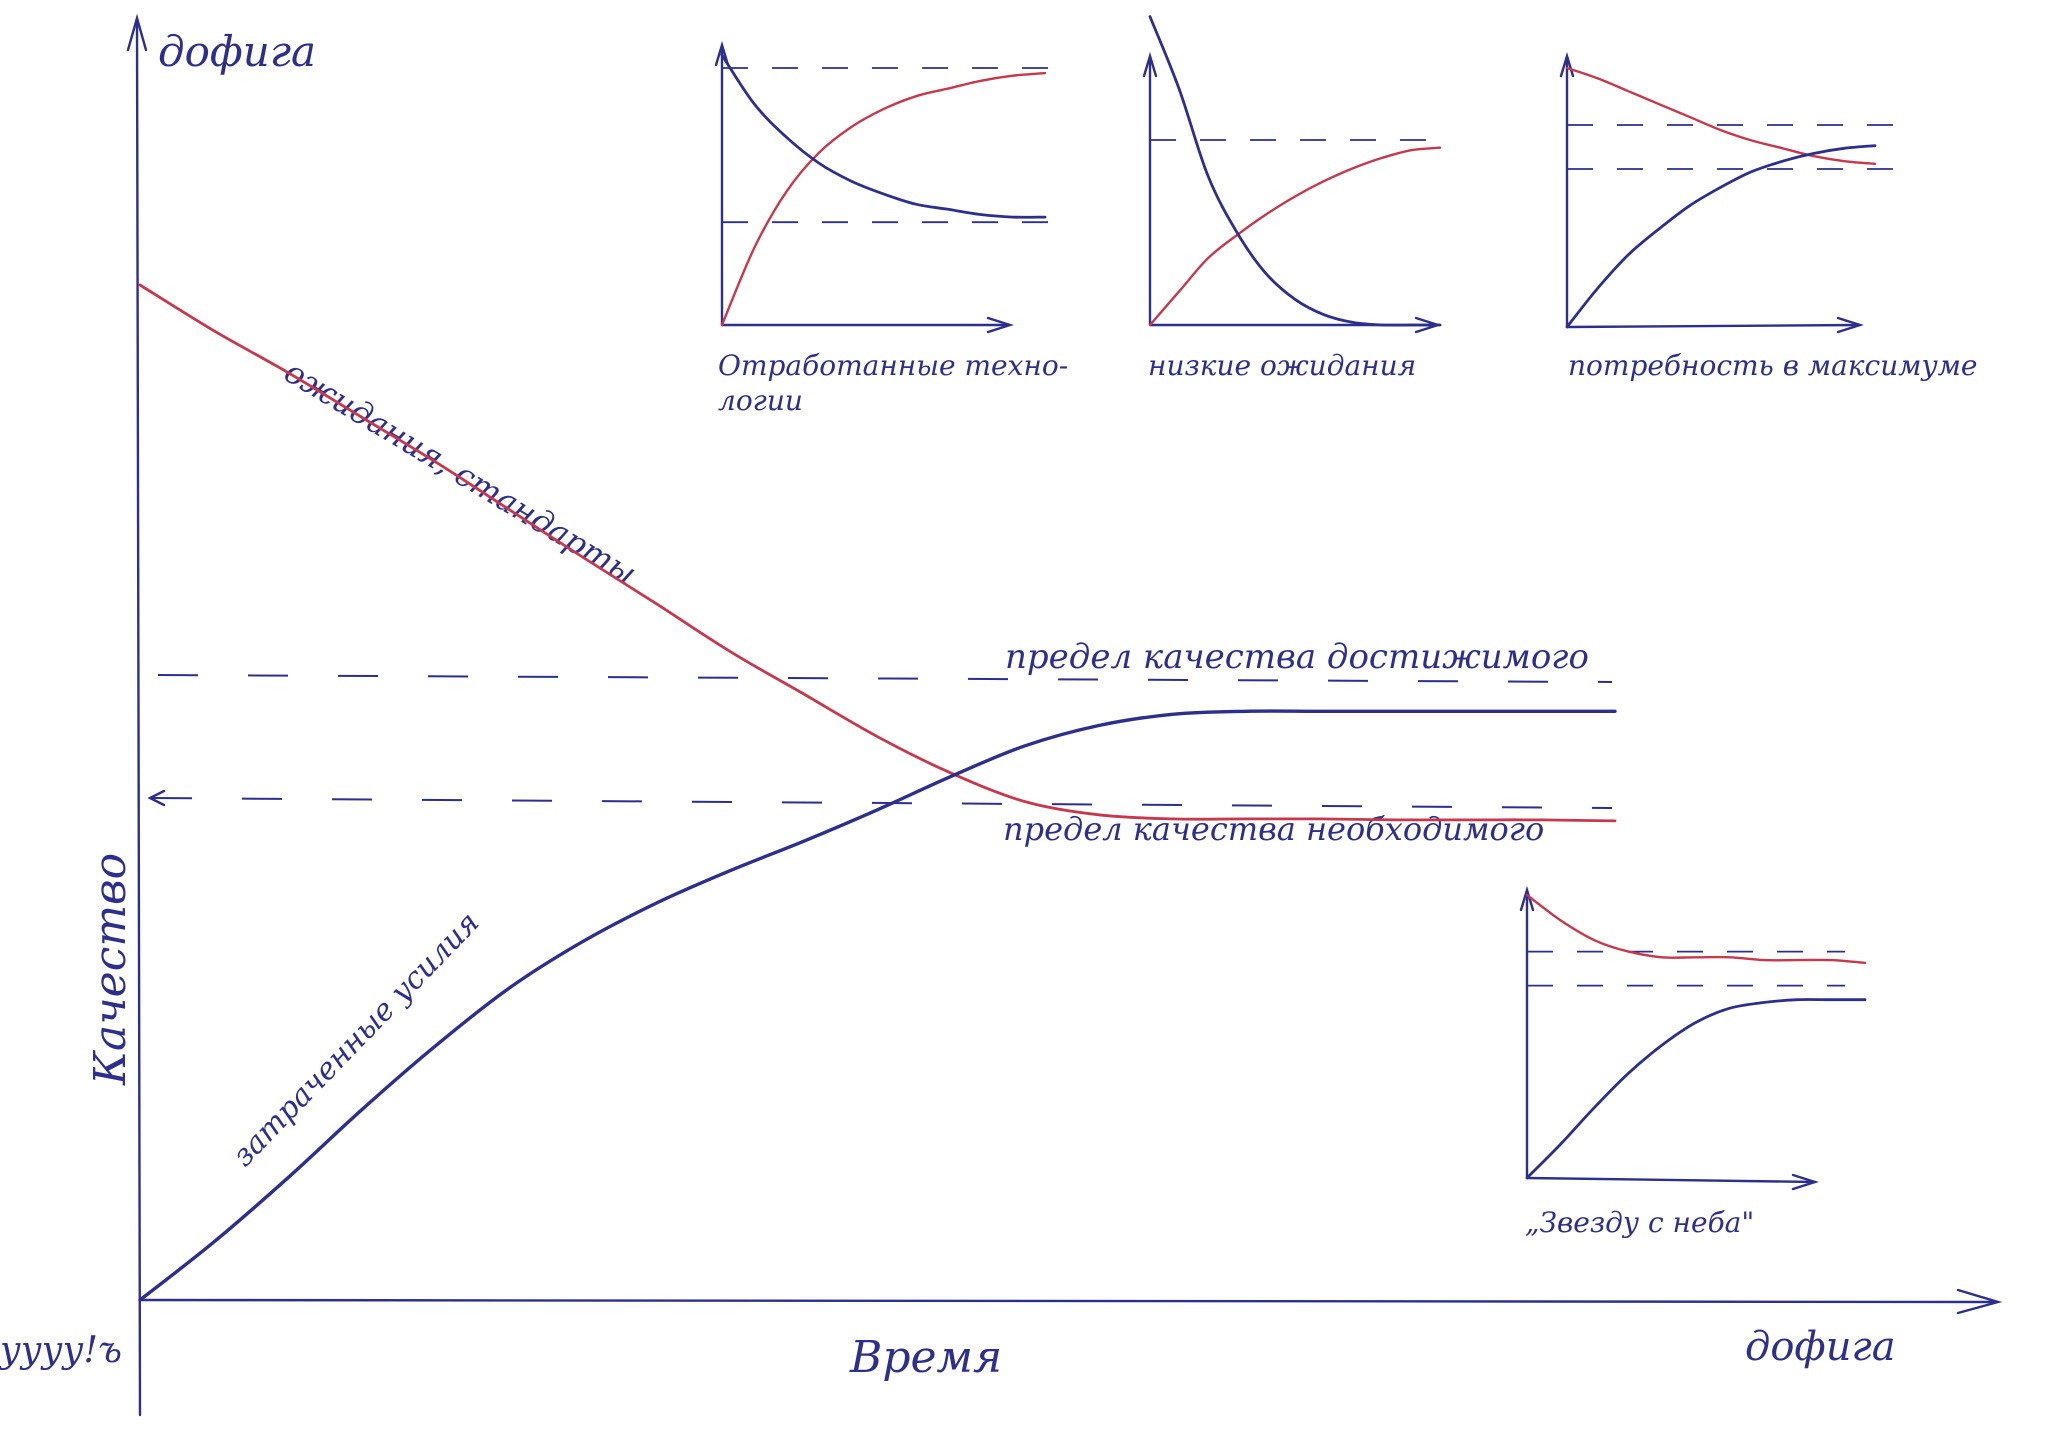 Image resolution: width=2048 pixels, height=1436 pixels. Describe the element at coordinates (882, 803) in the screenshot. I see `required-limit-line` at that location.